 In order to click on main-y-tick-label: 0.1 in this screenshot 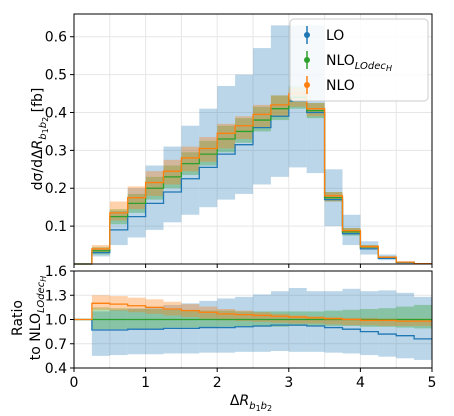, I will do `click(56, 227)`.